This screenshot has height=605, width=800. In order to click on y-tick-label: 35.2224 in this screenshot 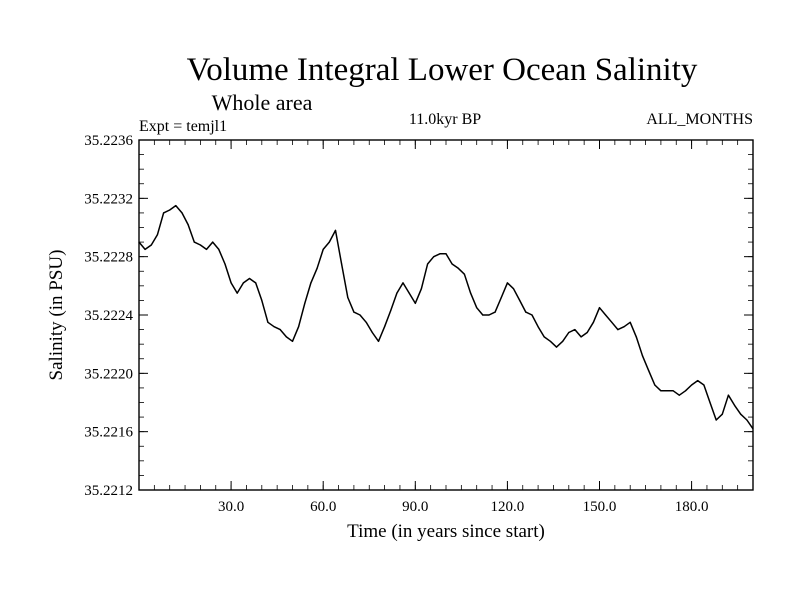, I will do `click(108, 316)`.